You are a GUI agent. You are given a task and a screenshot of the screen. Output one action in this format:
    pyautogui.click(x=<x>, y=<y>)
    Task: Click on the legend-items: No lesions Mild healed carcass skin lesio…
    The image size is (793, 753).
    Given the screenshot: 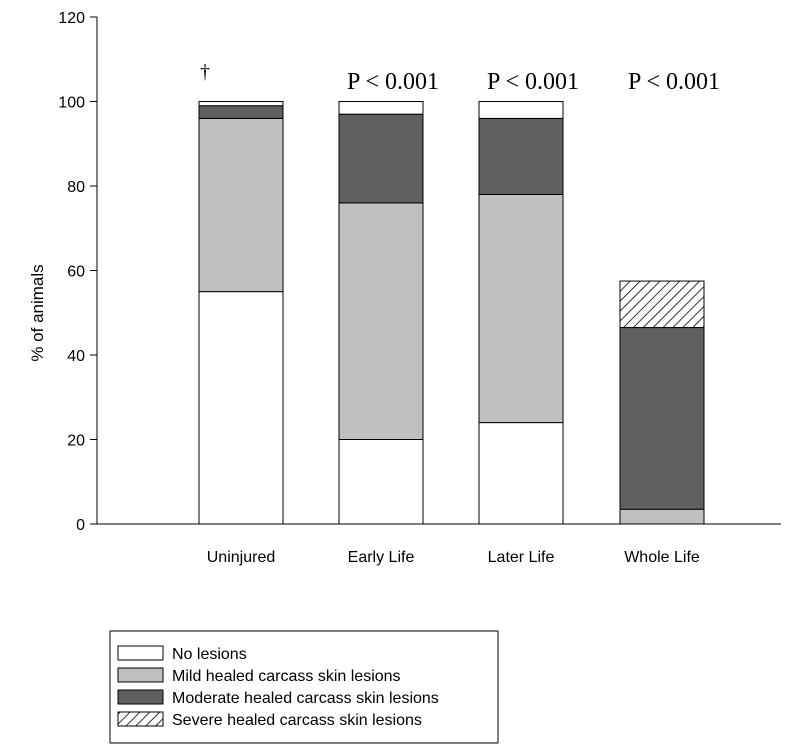 What is the action you would take?
    pyautogui.click(x=278, y=687)
    